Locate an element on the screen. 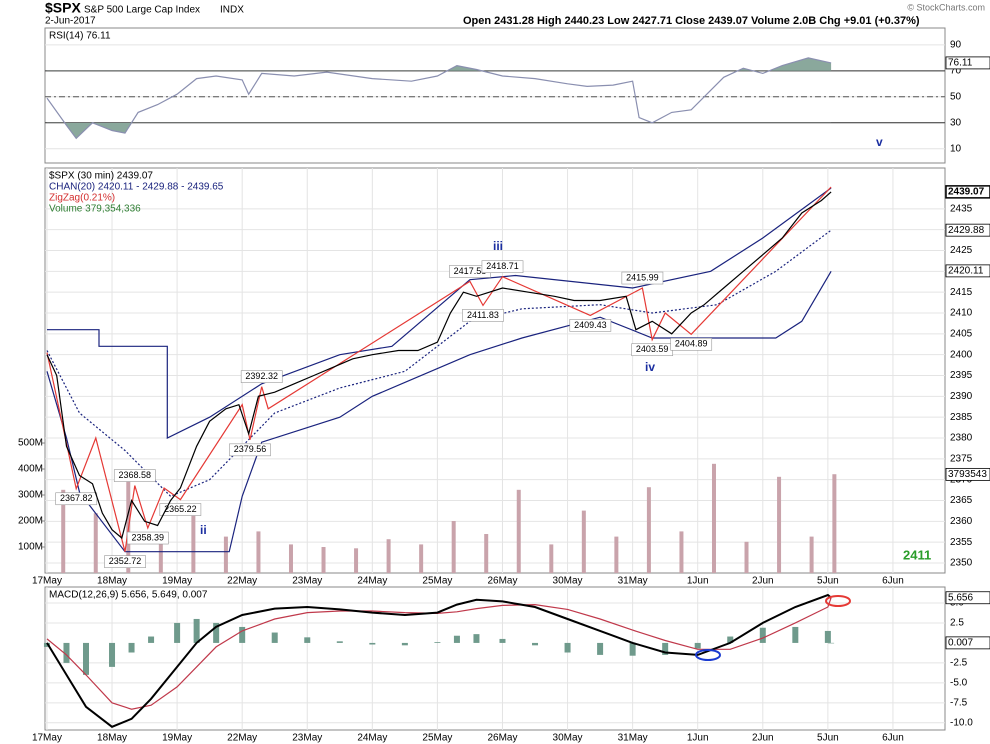 Image resolution: width=990 pixels, height=744 pixels. count-label: 2411 is located at coordinates (917, 554).